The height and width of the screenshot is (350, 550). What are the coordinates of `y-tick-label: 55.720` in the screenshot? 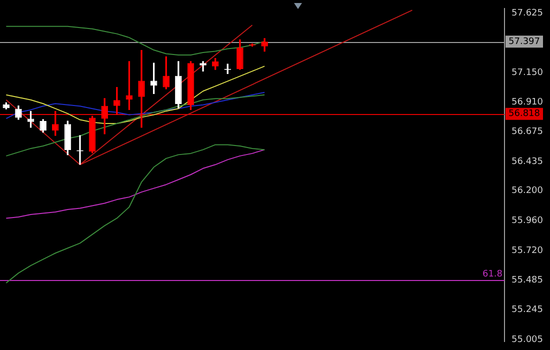 It's located at (528, 251).